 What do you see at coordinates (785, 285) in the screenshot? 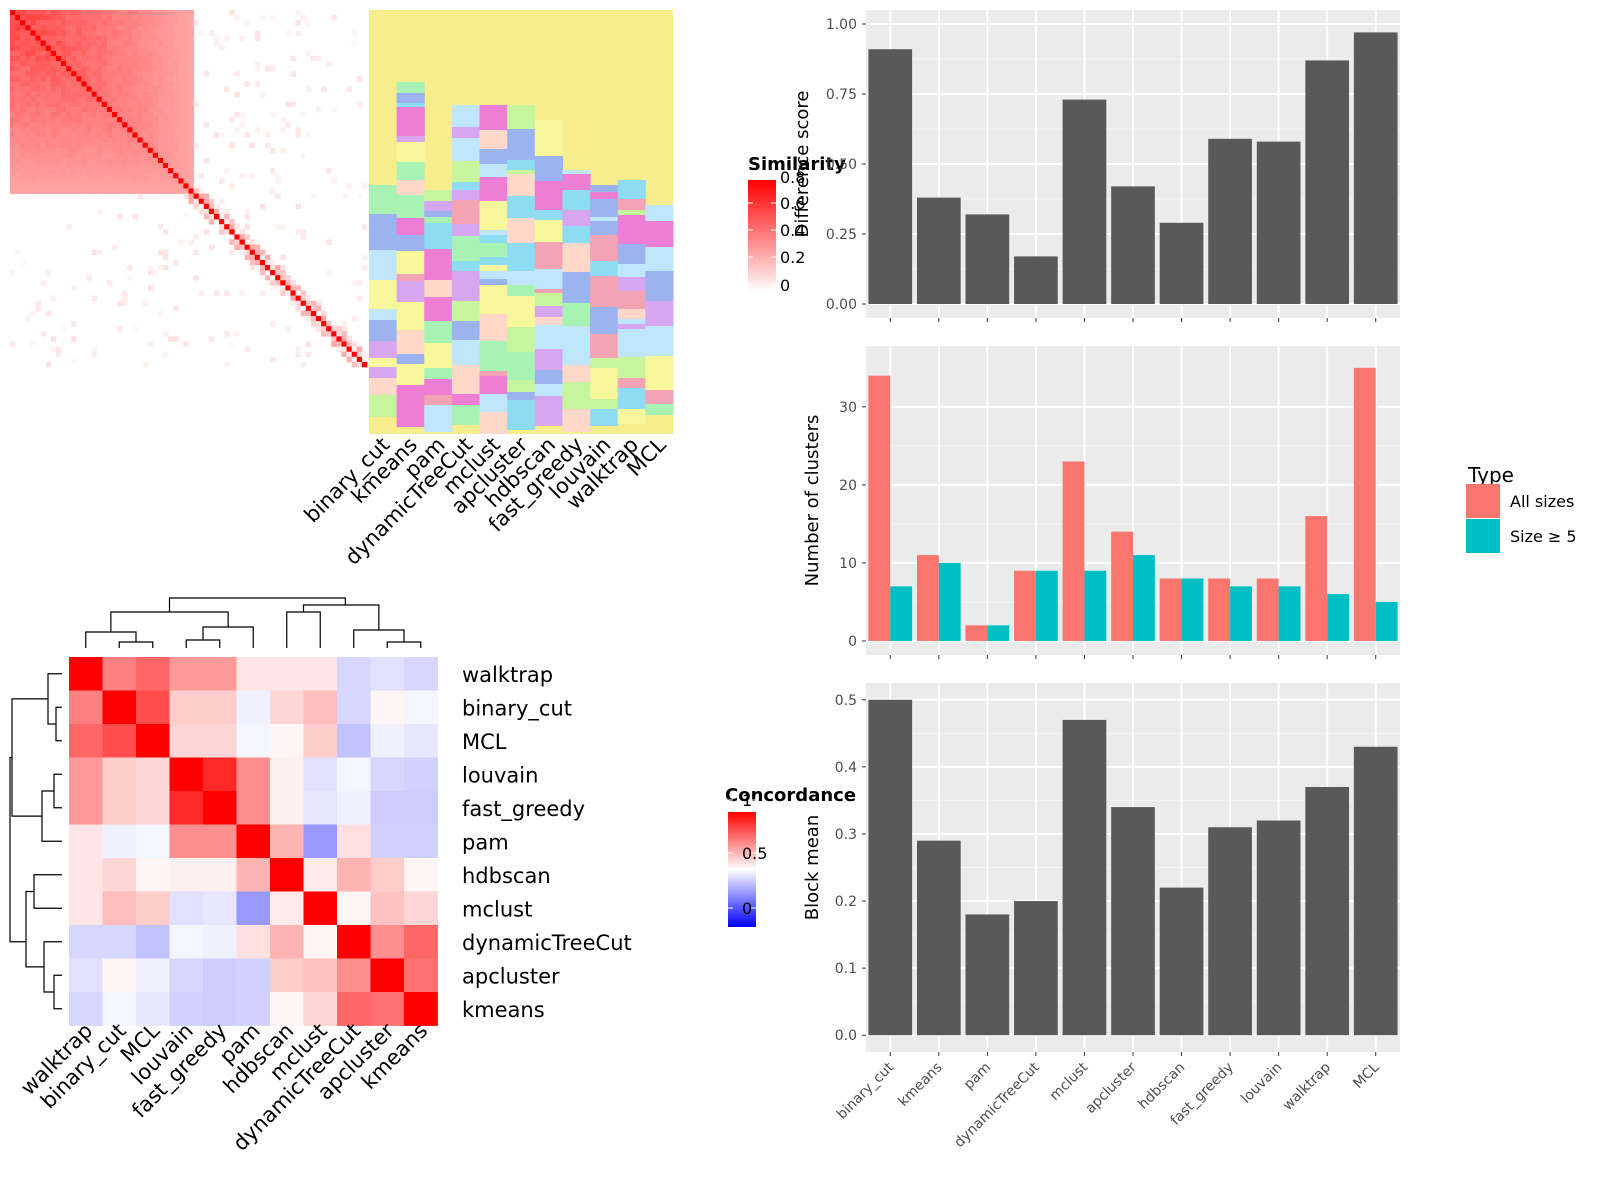
I see `similarity-legend-tick: 0` at bounding box center [785, 285].